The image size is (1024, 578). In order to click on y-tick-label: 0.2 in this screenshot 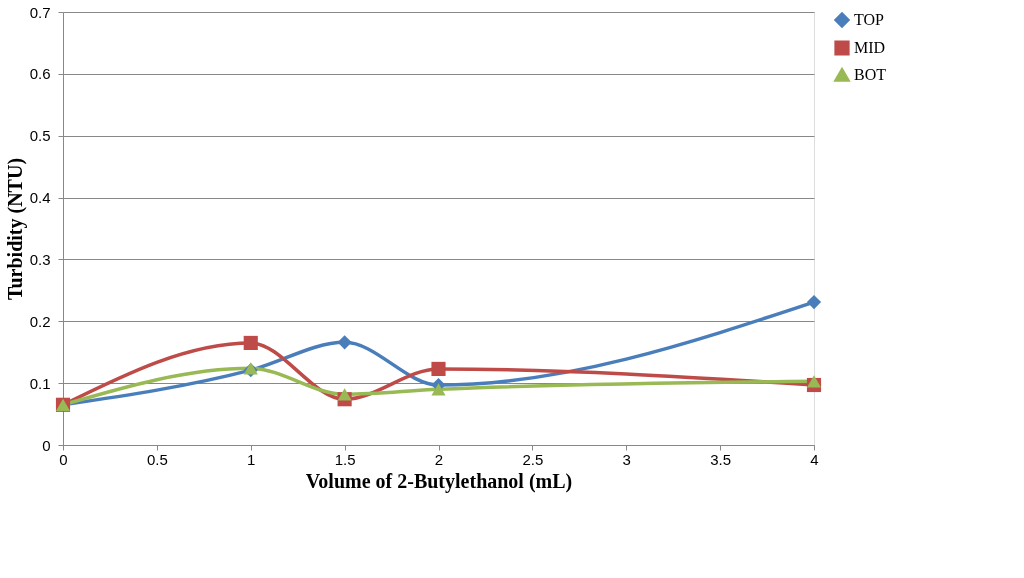, I will do `click(40, 321)`.